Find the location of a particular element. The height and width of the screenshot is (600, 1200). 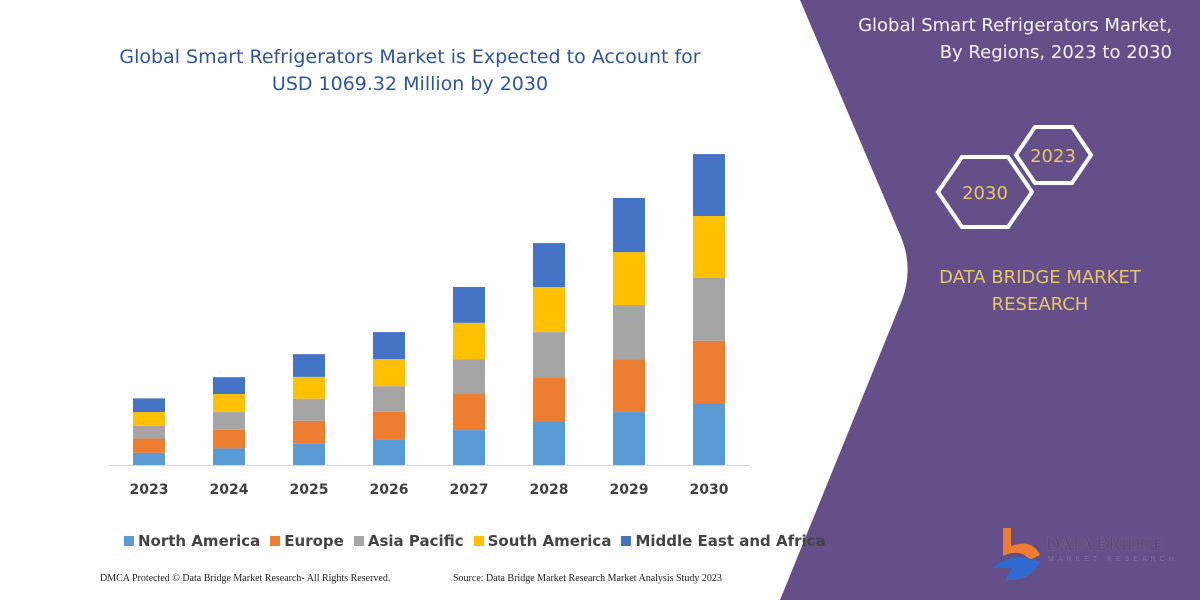

bar-segment-2025-asia-pacific is located at coordinates (309, 409).